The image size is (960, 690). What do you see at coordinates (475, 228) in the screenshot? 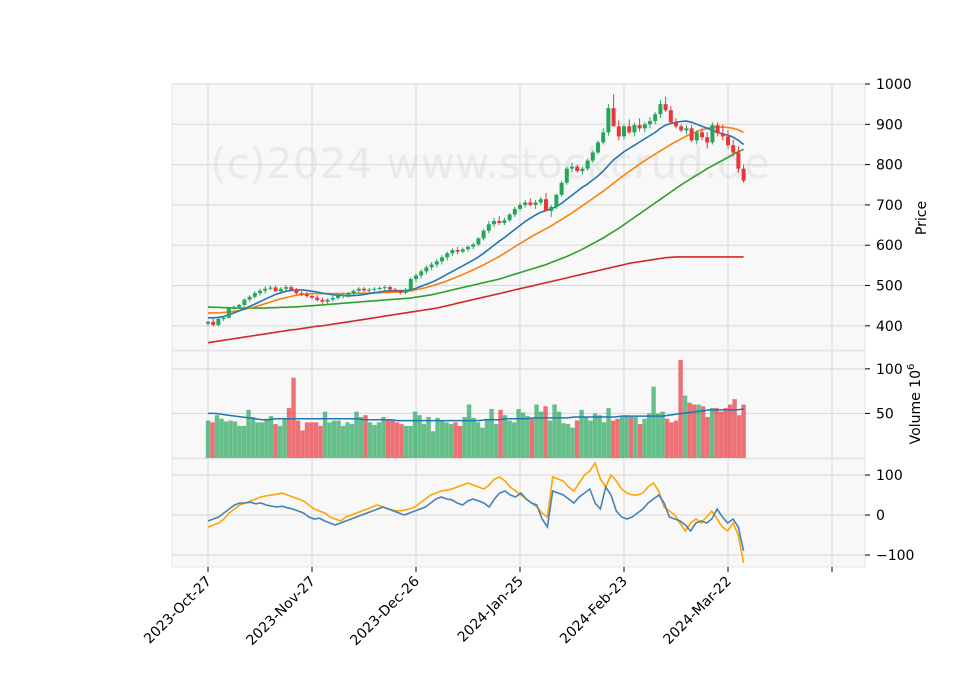
I see `ma50-line` at bounding box center [475, 228].